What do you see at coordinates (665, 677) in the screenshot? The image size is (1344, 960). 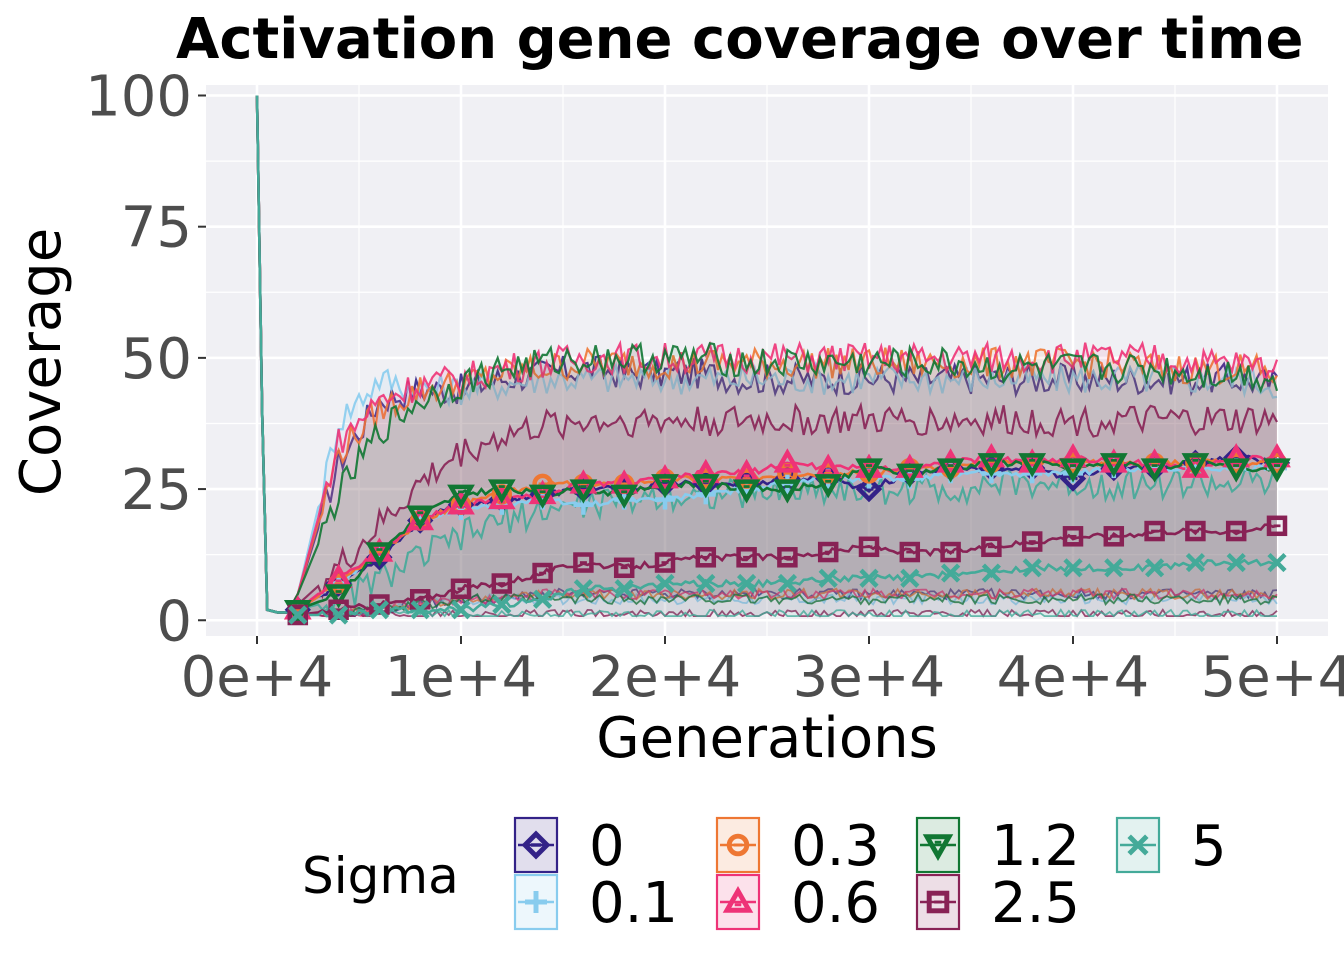 I see `x-tick-label: 2e+4` at bounding box center [665, 677].